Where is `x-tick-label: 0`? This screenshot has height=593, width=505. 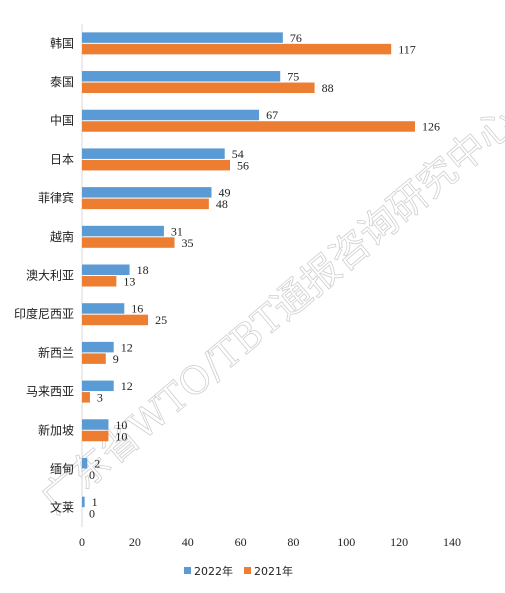 x-tick-label: 0 is located at coordinates (82, 542).